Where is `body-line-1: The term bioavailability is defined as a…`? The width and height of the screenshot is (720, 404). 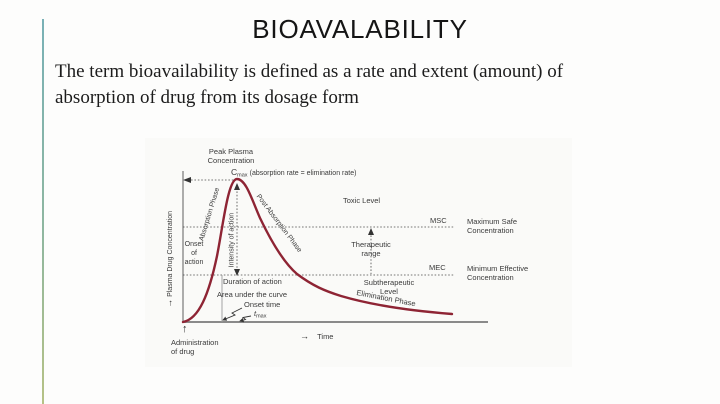
body-line-1: The term bioavailability is defined as a… is located at coordinates (309, 71).